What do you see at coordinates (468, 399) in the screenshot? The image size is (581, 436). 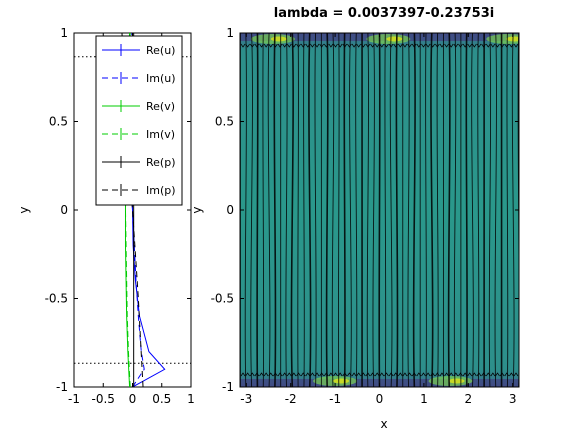 I see `x-tick-label: 2` at bounding box center [468, 399].